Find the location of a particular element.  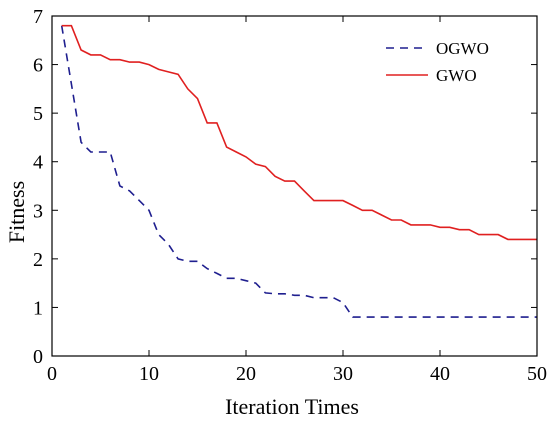

x-axis-title: Iteration Times is located at coordinates (292, 406).